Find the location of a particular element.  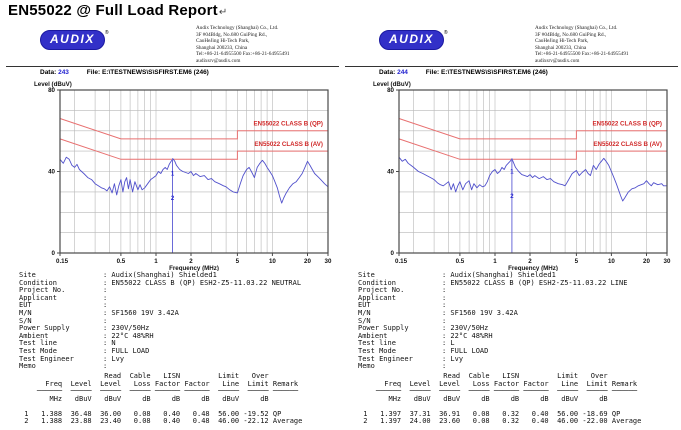

info-row: Site: Audix(Shanghai) Shielded1 is located at coordinates (178, 275).